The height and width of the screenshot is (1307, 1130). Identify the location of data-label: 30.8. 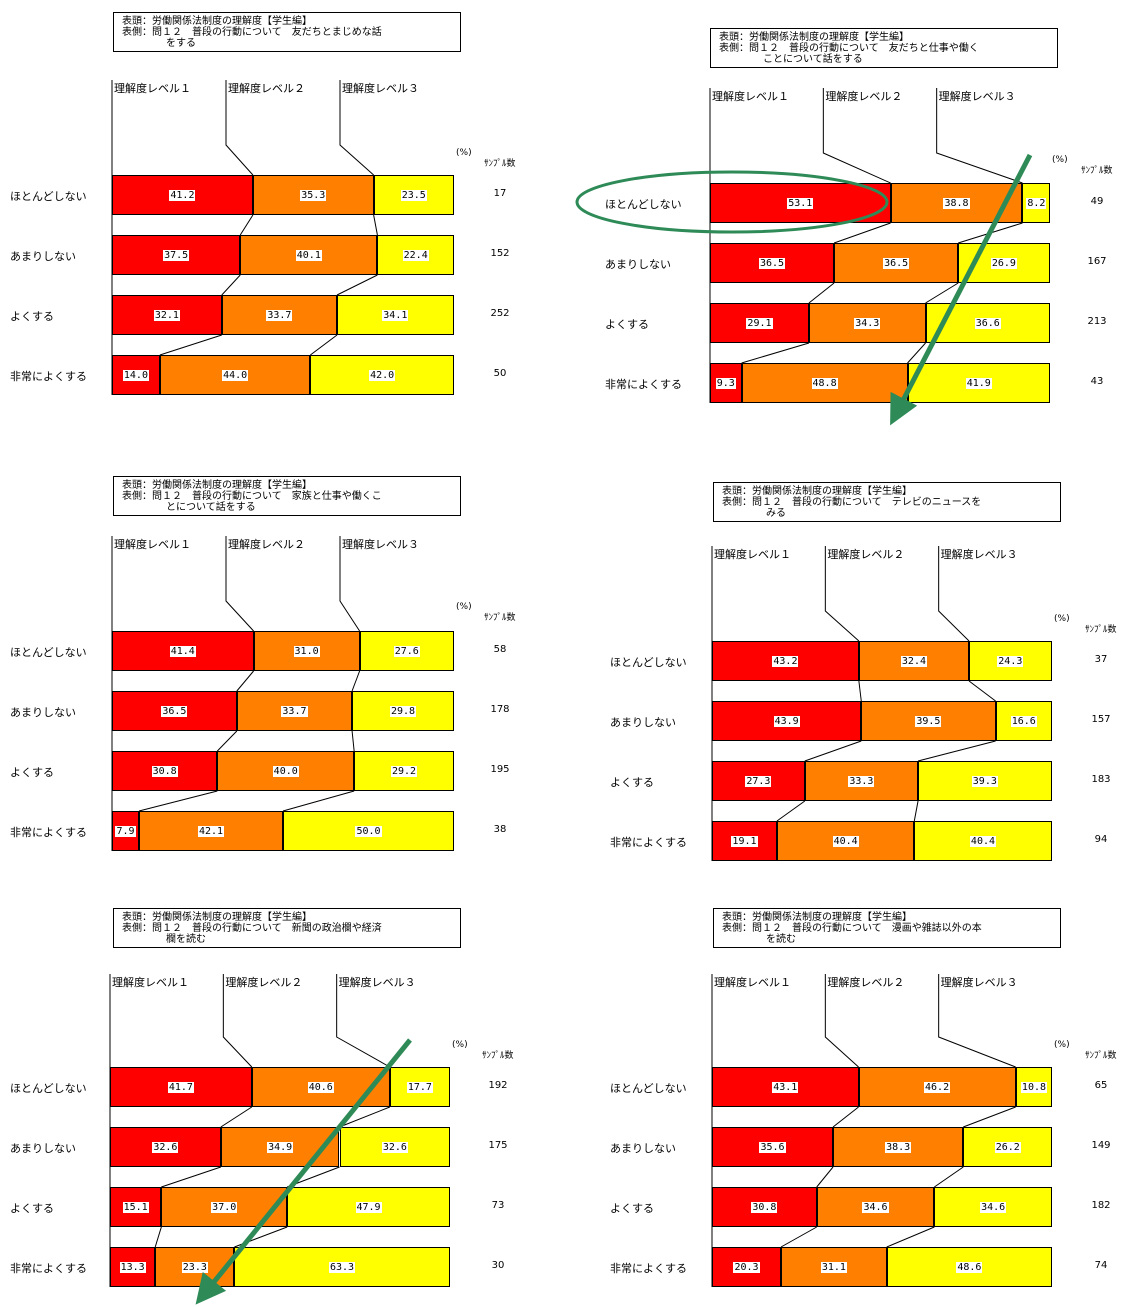
(764, 1207).